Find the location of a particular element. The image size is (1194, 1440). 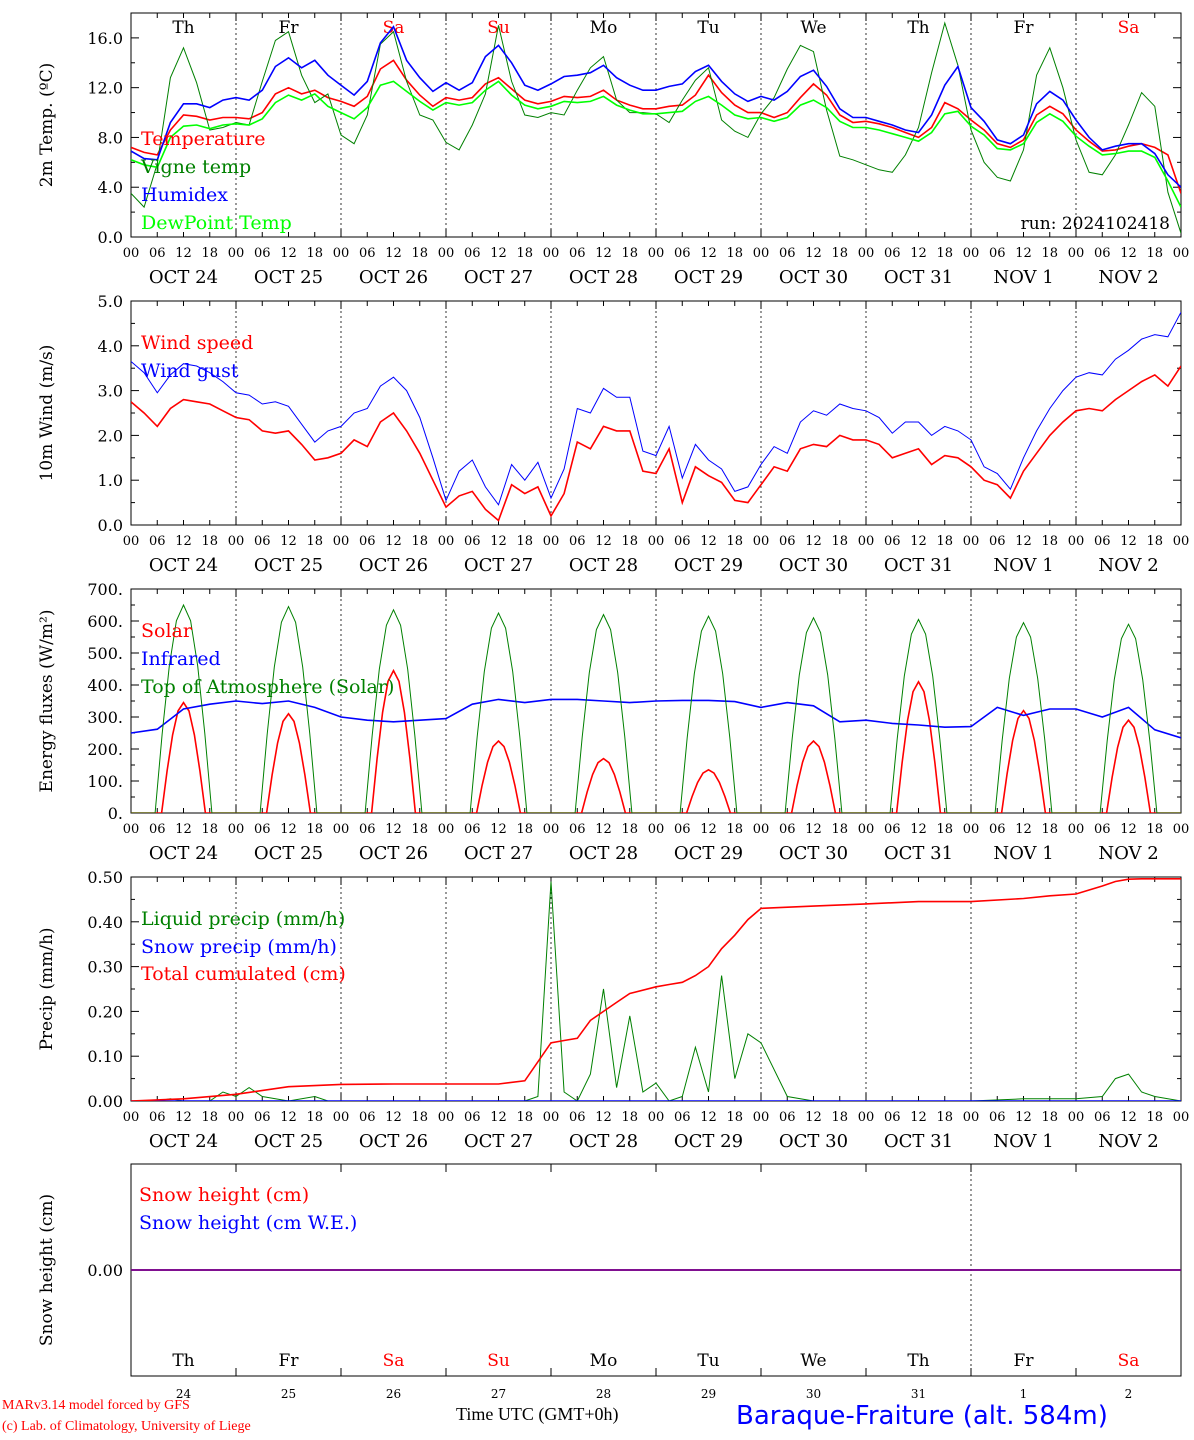

date-label: OCT 31 is located at coordinates (918, 1141).